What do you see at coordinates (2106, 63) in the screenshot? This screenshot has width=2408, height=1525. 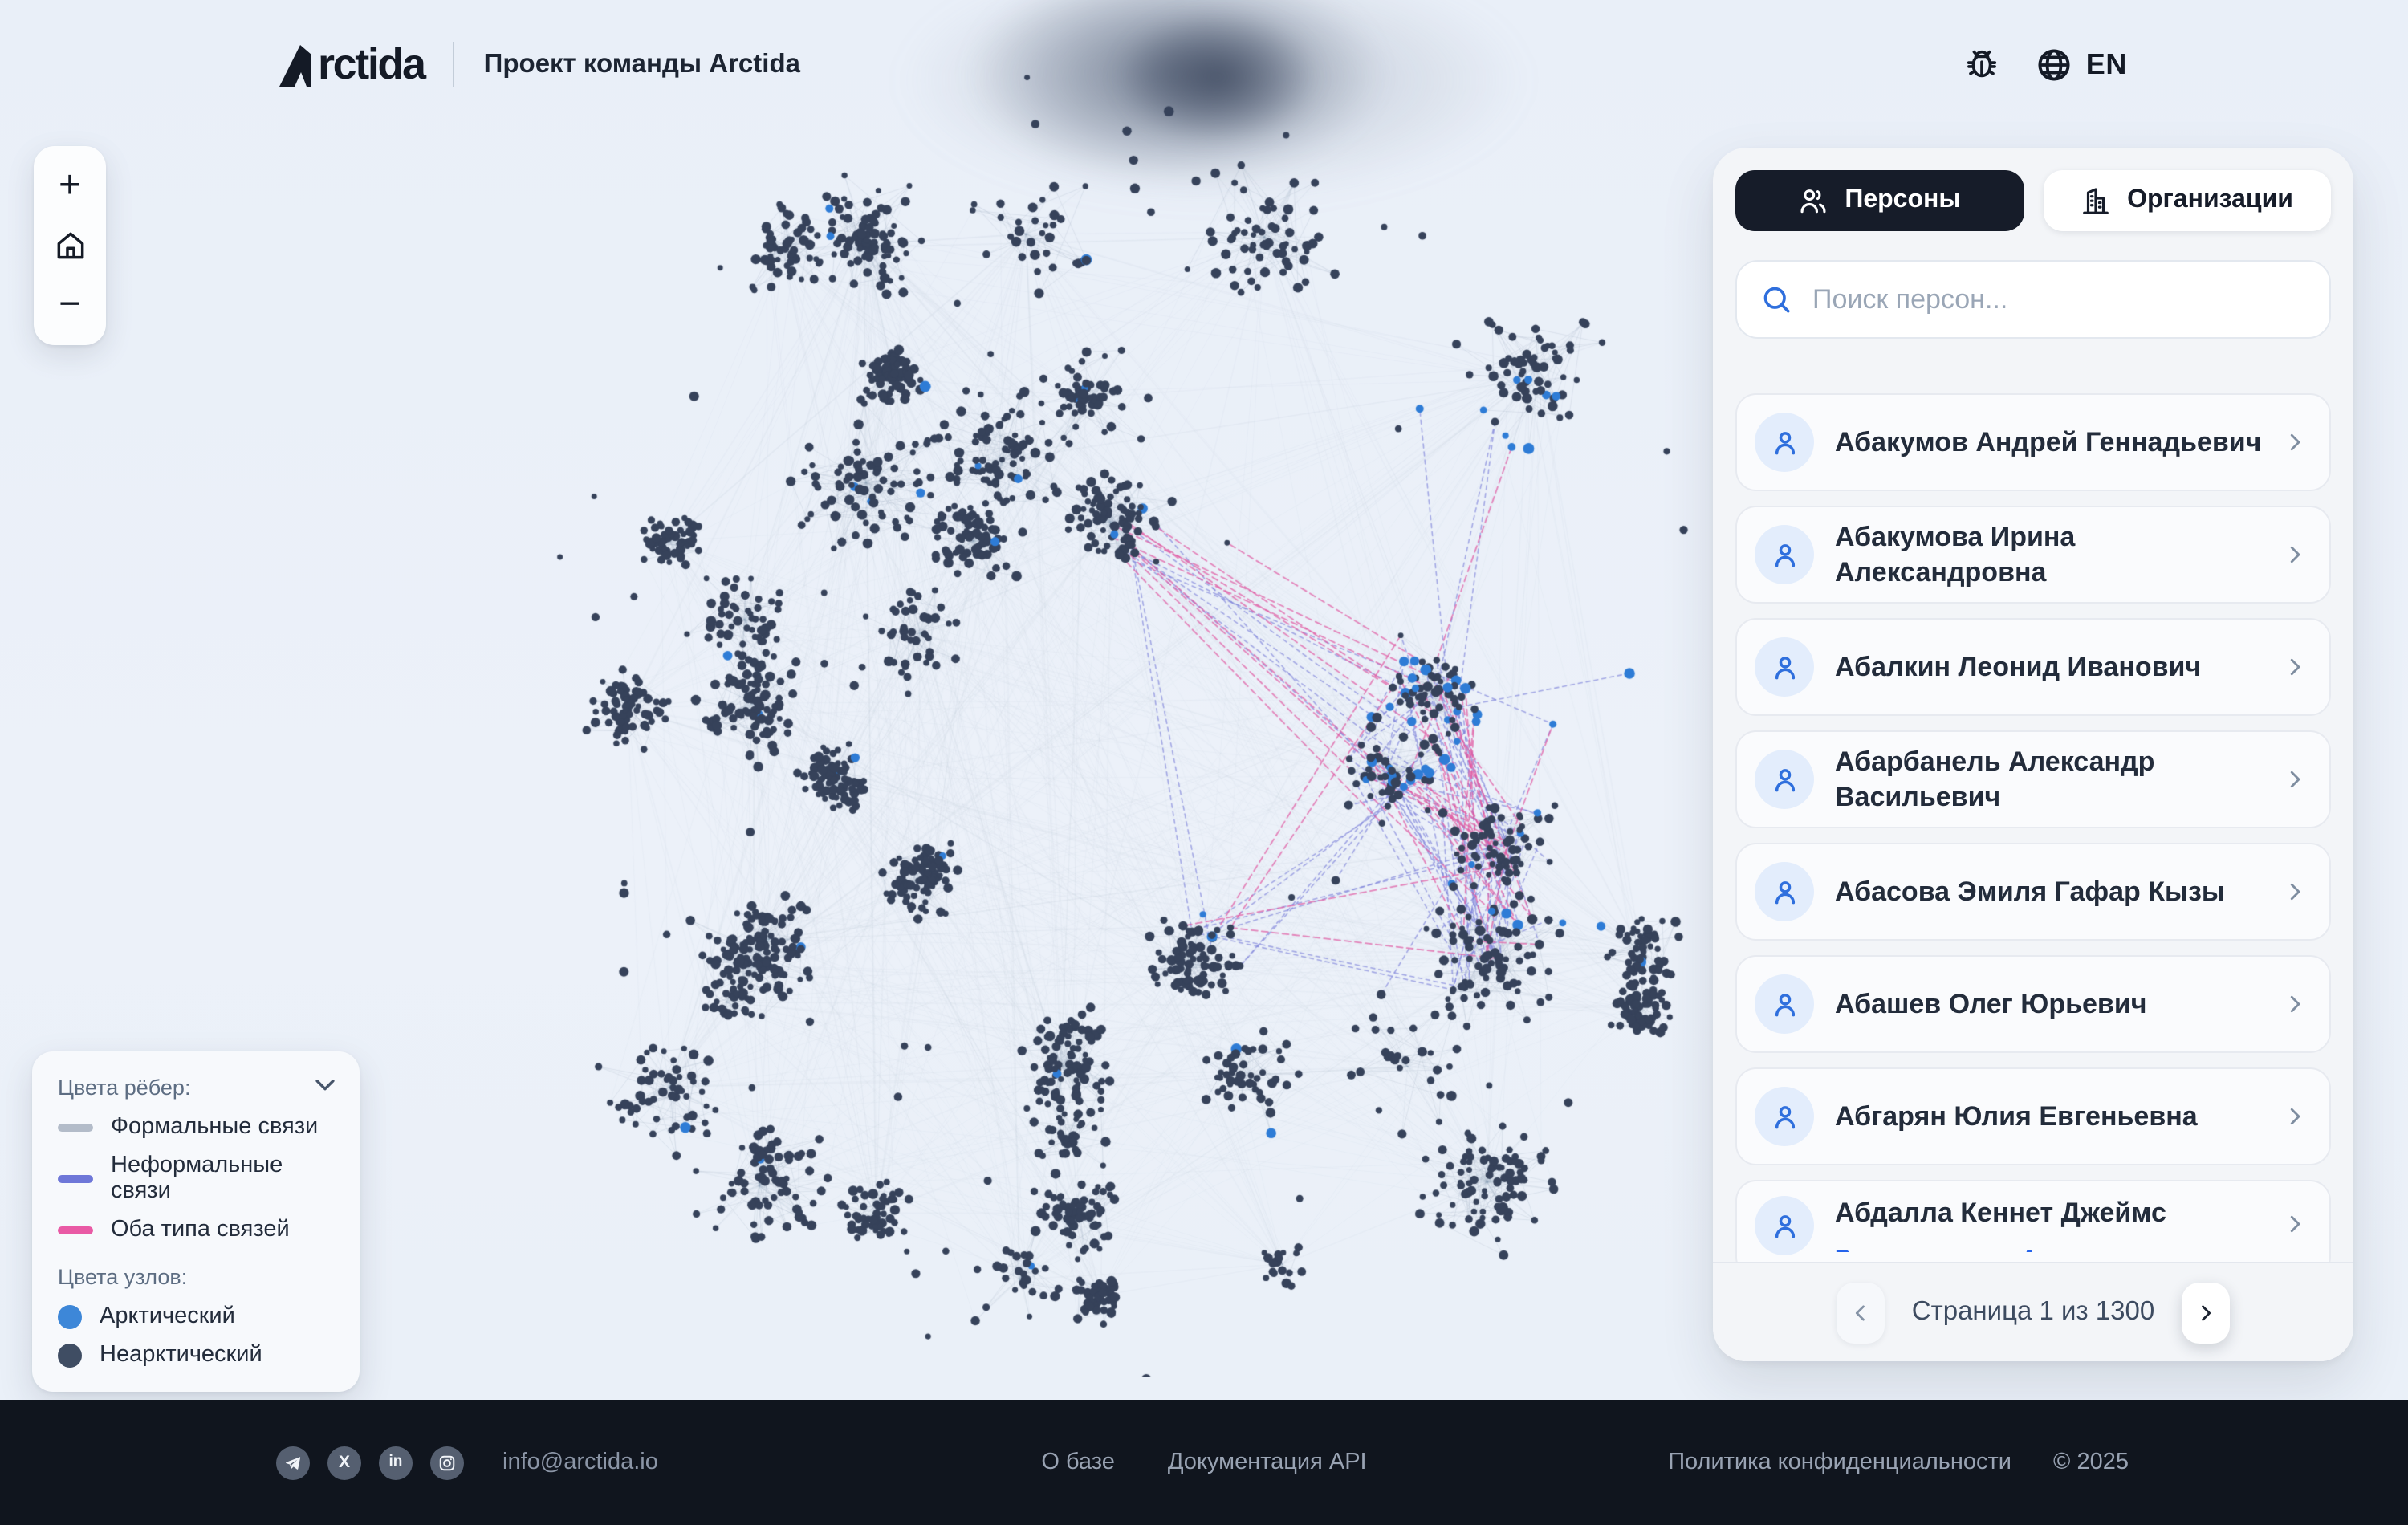 I see `language-label: EN` at bounding box center [2106, 63].